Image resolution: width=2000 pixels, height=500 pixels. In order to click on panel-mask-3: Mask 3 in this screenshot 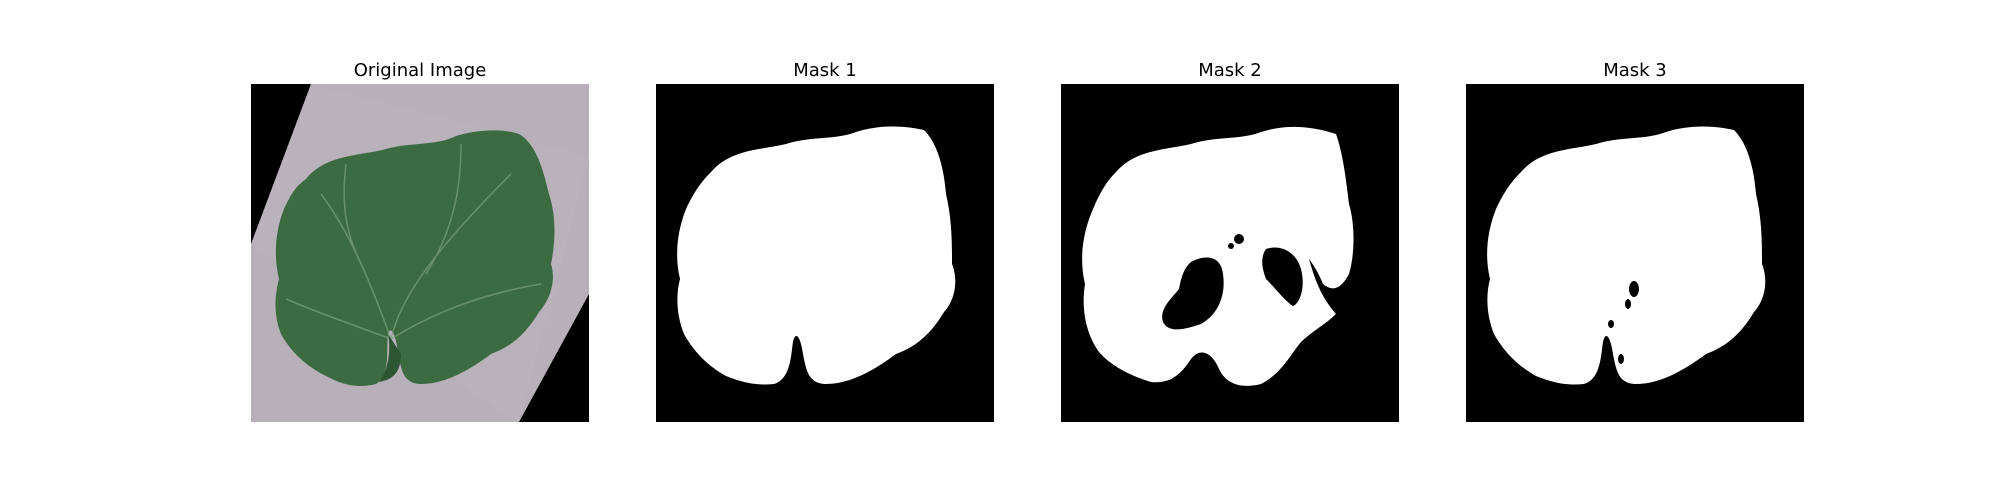, I will do `click(1635, 240)`.